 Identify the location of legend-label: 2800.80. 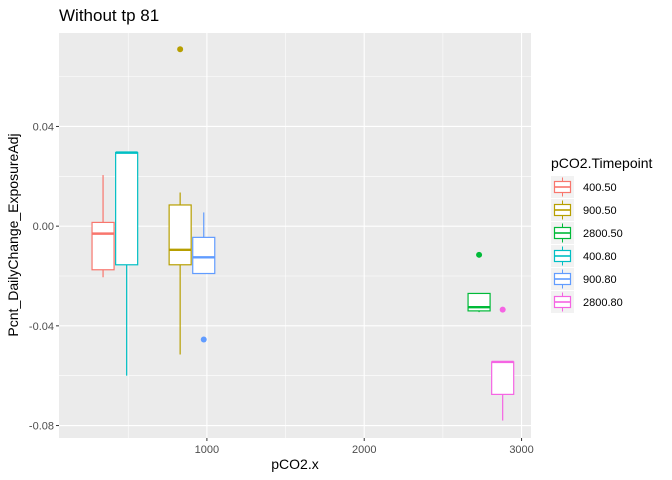
(603, 303).